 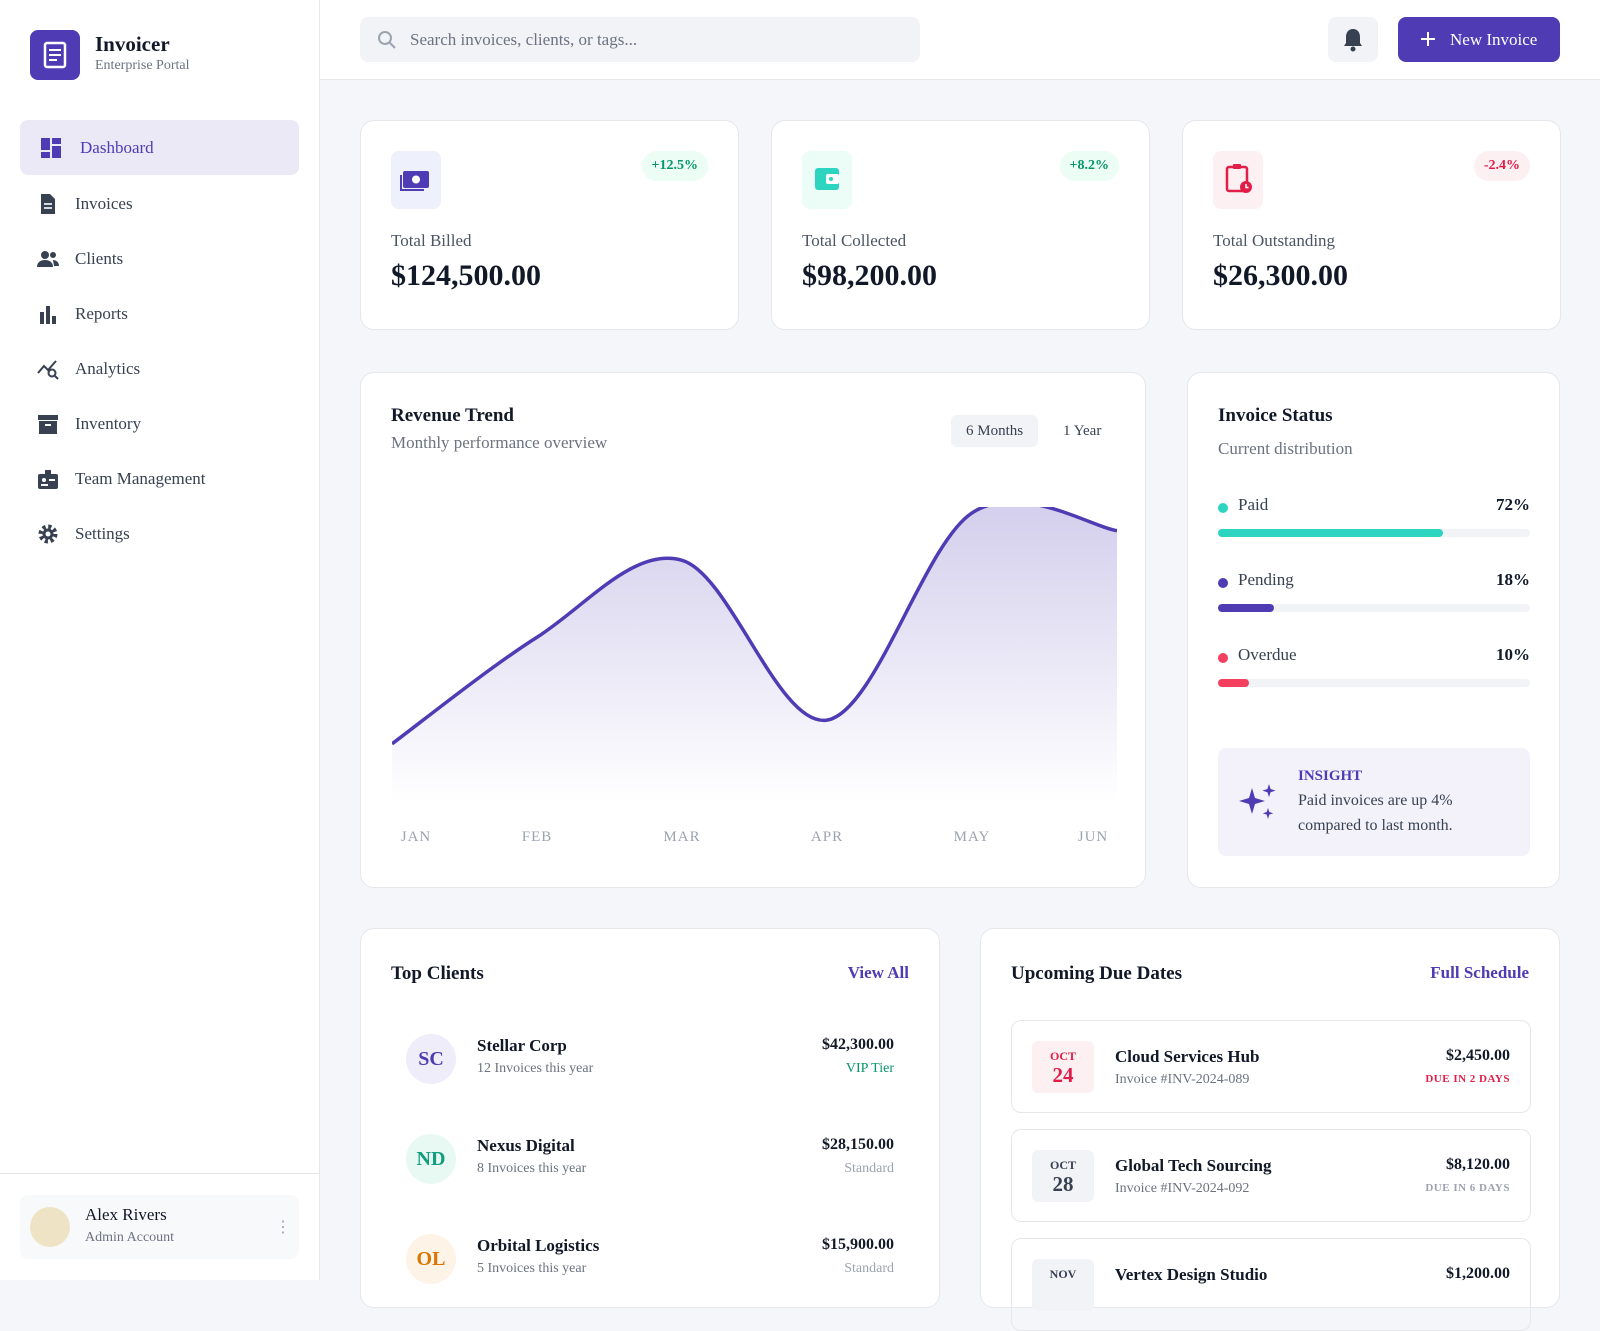 I want to click on due-row: NOV Vertex Design Studio $1,200.00, so click(x=1271, y=1284).